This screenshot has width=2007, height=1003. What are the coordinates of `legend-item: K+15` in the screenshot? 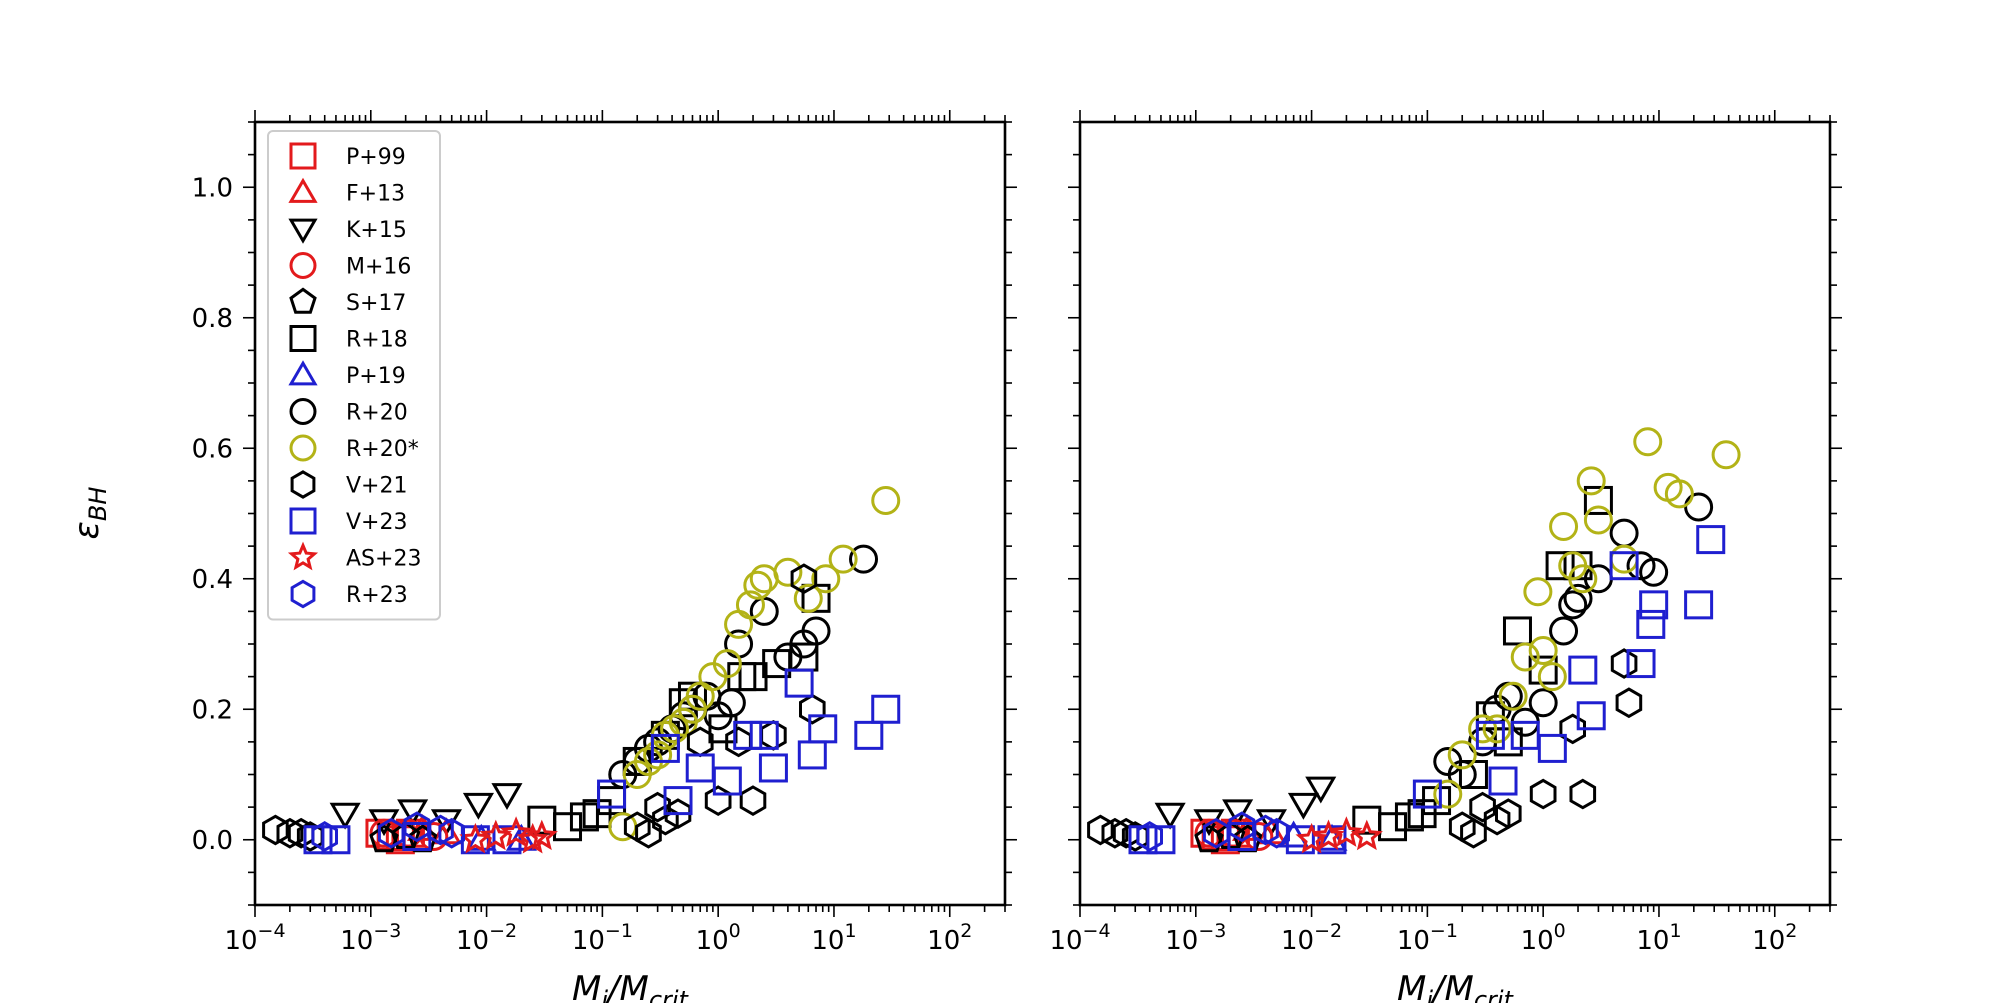 It's located at (347, 231).